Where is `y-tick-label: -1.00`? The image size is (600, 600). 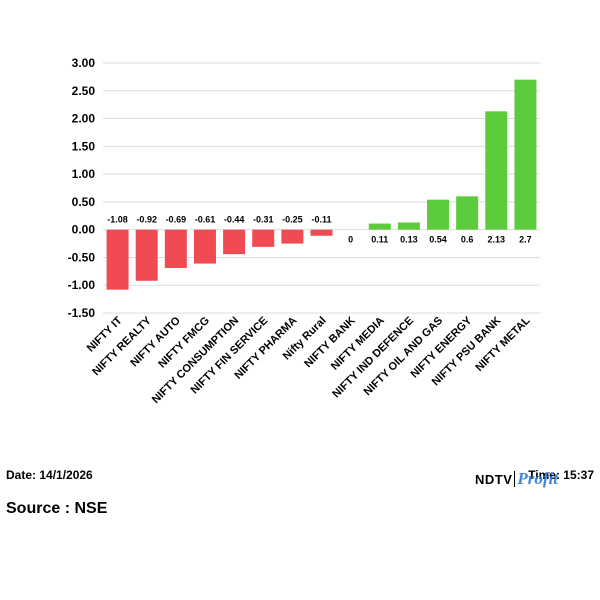 y-tick-label: -1.00 is located at coordinates (82, 285).